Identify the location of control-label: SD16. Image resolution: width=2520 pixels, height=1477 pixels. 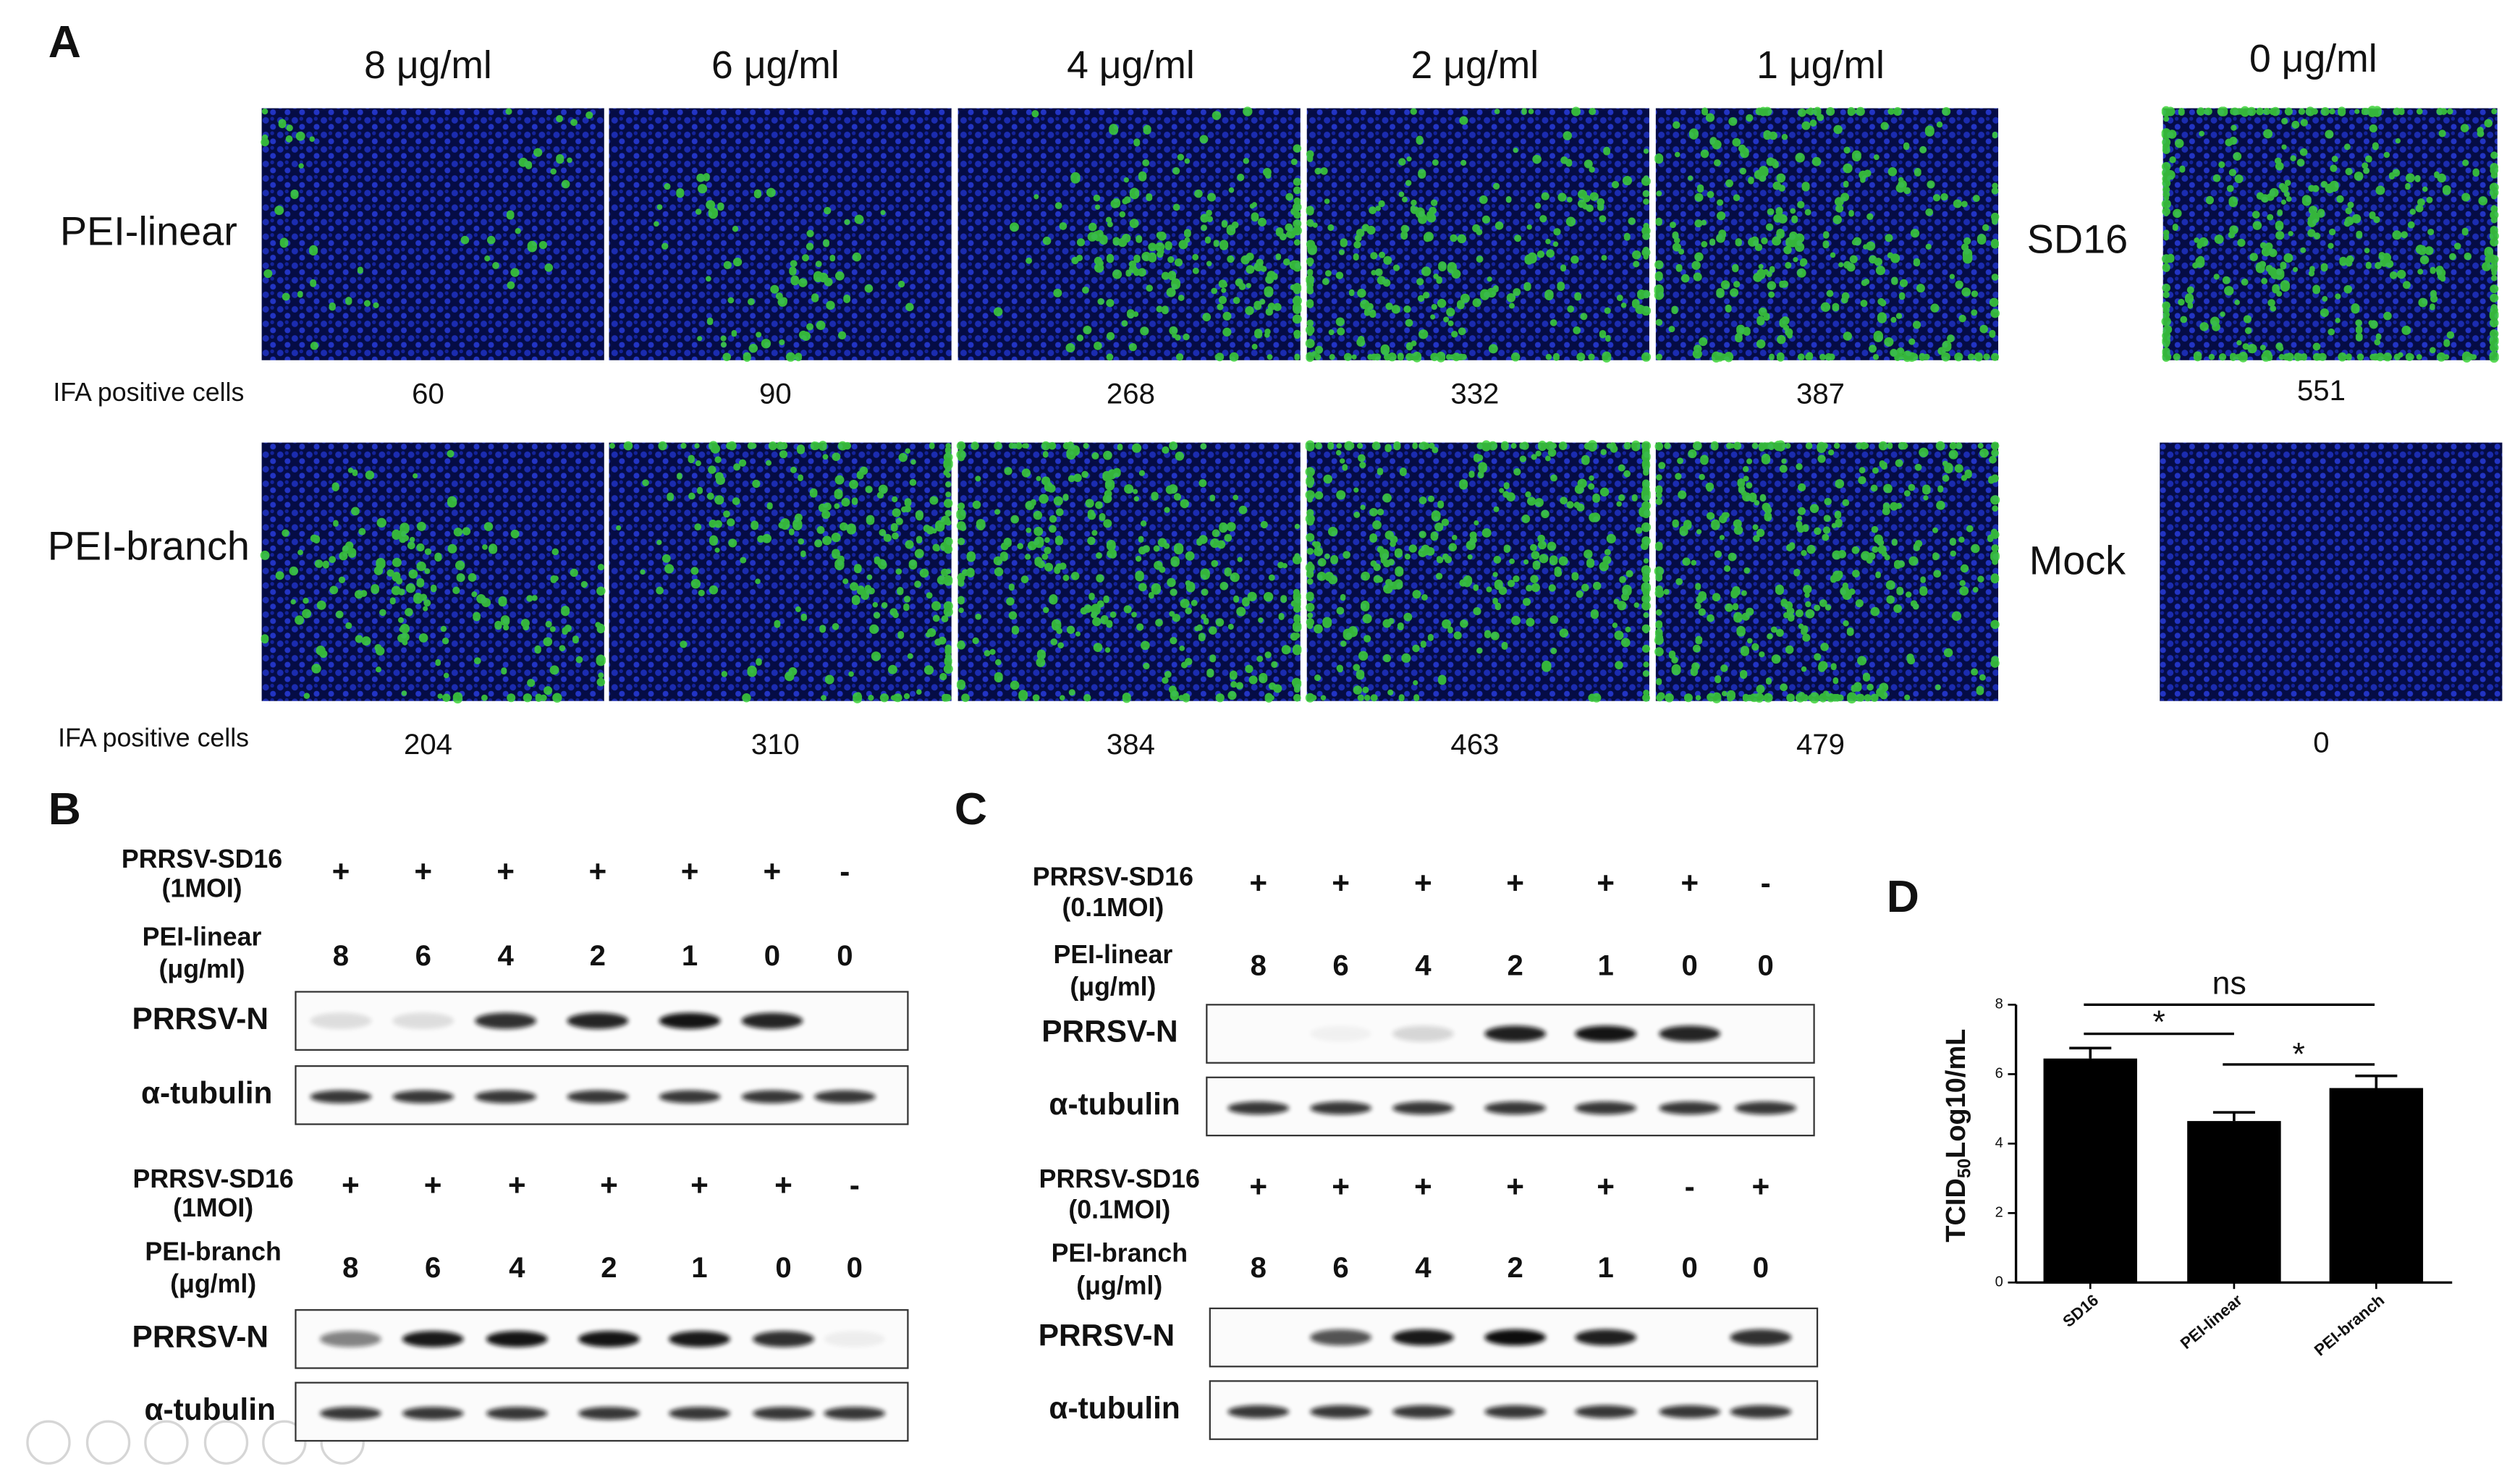
(2077, 239).